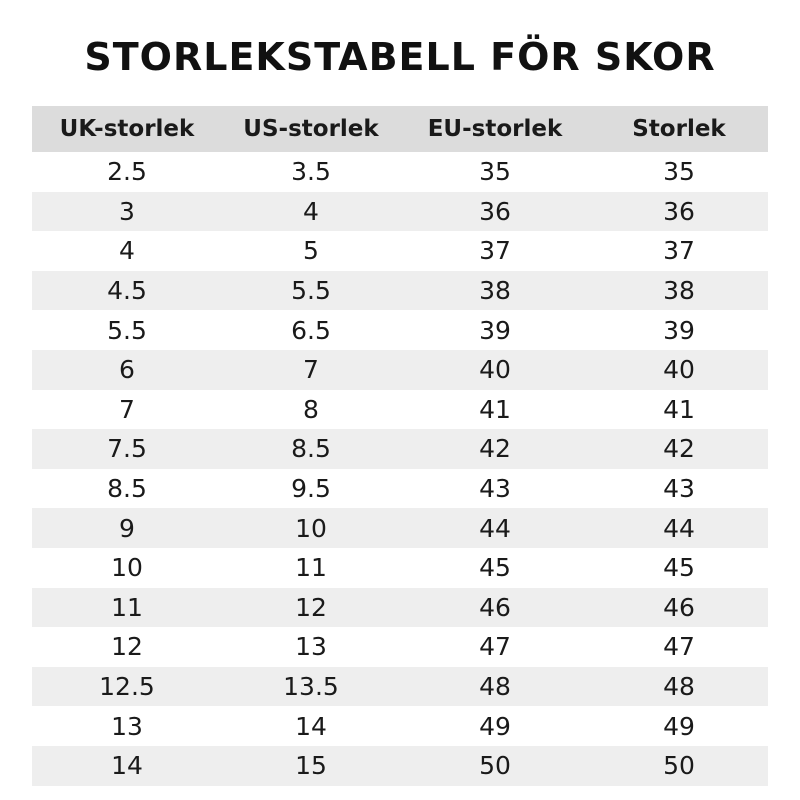 The width and height of the screenshot is (800, 800). What do you see at coordinates (679, 172) in the screenshot?
I see `size-cell: 35` at bounding box center [679, 172].